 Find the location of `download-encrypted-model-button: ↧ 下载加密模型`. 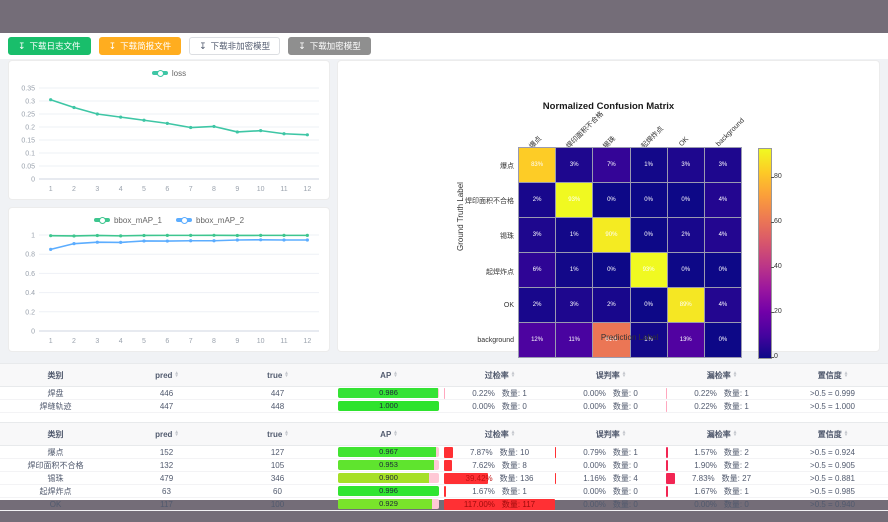

download-encrypted-model-button: ↧ 下载加密模型 is located at coordinates (329, 46).